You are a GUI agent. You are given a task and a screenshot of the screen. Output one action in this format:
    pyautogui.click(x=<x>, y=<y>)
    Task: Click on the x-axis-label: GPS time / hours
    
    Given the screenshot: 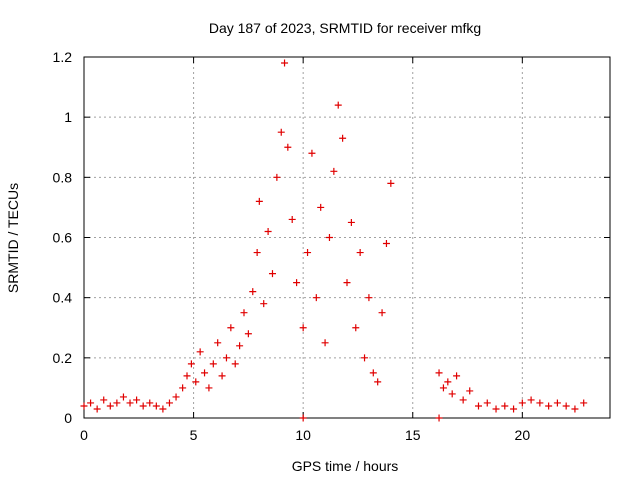 What is the action you would take?
    pyautogui.click(x=345, y=466)
    